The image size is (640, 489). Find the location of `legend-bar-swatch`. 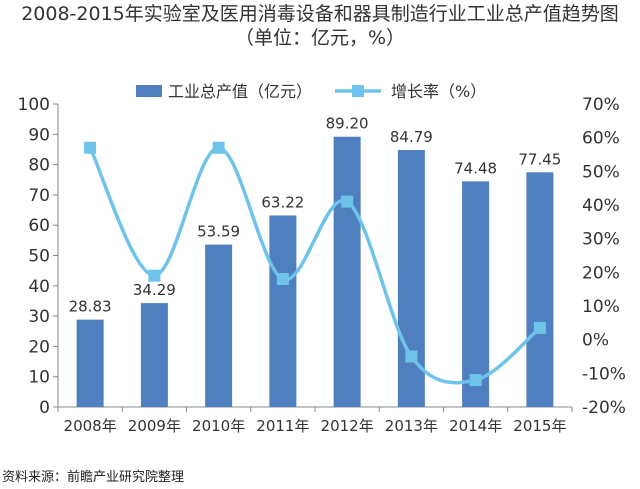

legend-bar-swatch is located at coordinates (149, 91).